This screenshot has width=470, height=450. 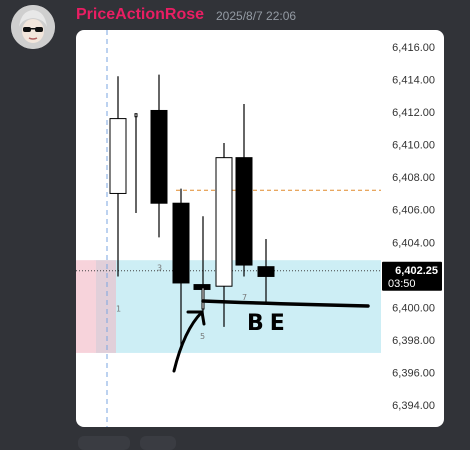 What do you see at coordinates (413, 341) in the screenshot?
I see `y-tick-label: 6,398.00` at bounding box center [413, 341].